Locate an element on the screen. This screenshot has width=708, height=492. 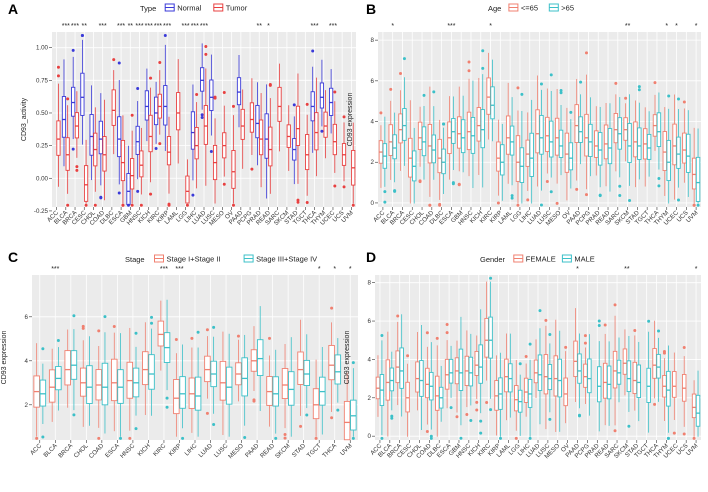
x-tick-label: TGCT is located at coordinates (314, 450).